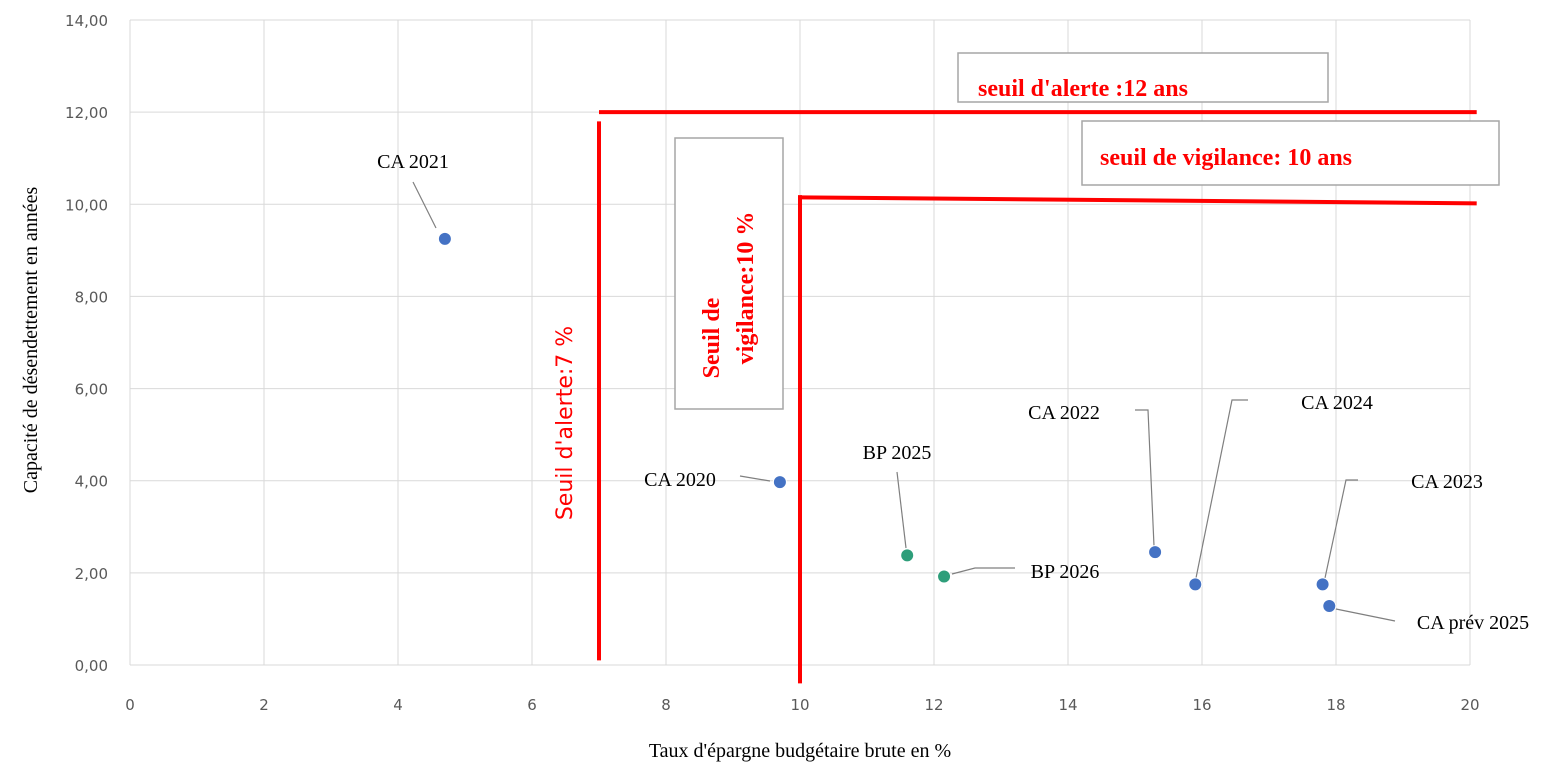  What do you see at coordinates (1337, 403) in the screenshot?
I see `point-label: CA 2024` at bounding box center [1337, 403].